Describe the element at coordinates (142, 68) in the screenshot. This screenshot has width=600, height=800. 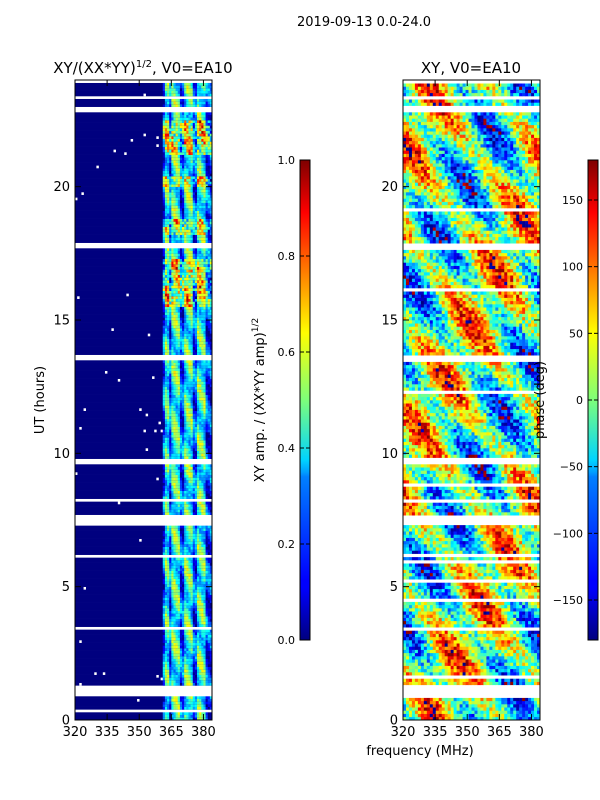
I see `amplitude-panel-title: XY/(XX*YY)1/2, V0=EA10` at that location.